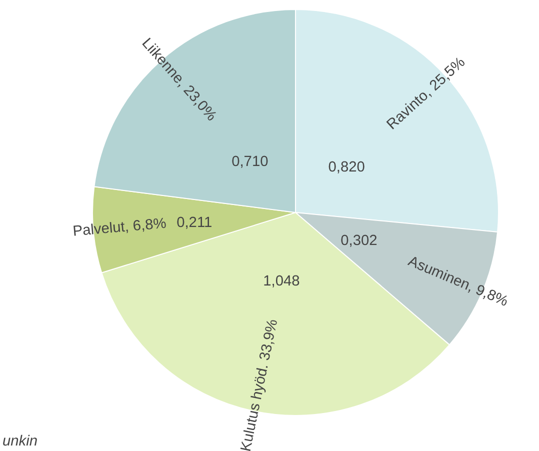 This screenshot has width=539, height=451. What do you see at coordinates (346, 168) in the screenshot?
I see `data-label: 0,820` at bounding box center [346, 168].